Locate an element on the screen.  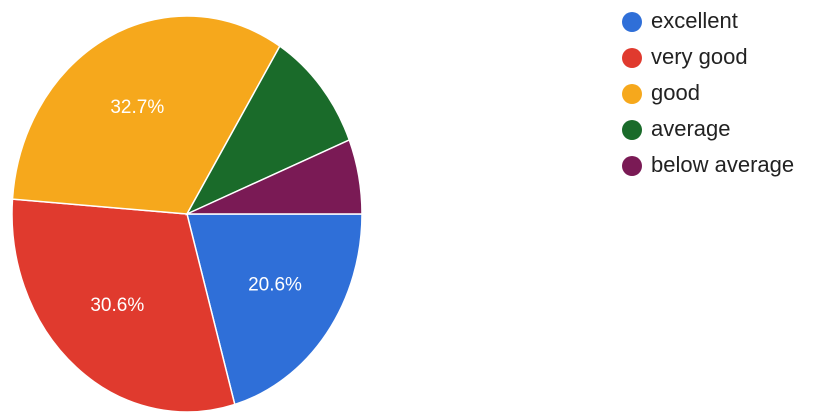
legend-item-average: average is located at coordinates (676, 128).